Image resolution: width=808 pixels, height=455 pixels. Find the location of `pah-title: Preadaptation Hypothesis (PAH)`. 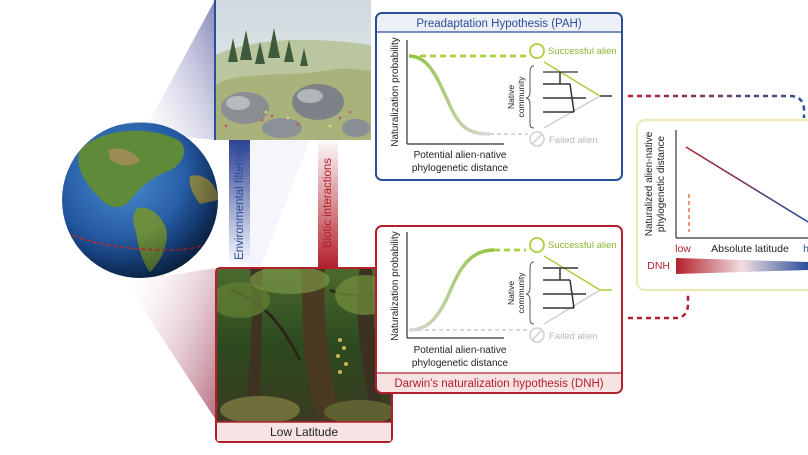

pah-title: Preadaptation Hypothesis (PAH) is located at coordinates (499, 24).